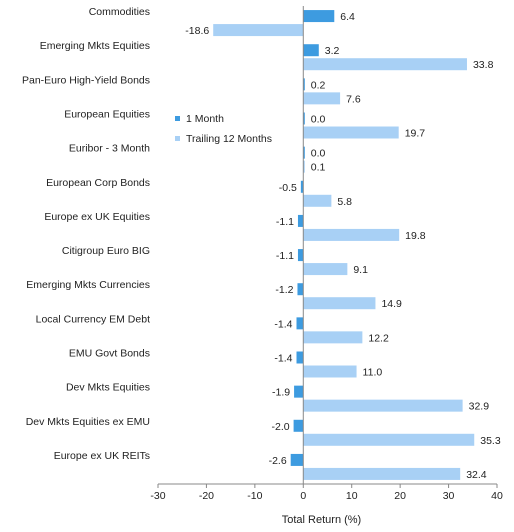  What do you see at coordinates (321, 520) in the screenshot?
I see `x-axis-title: Total Return (%)` at bounding box center [321, 520].